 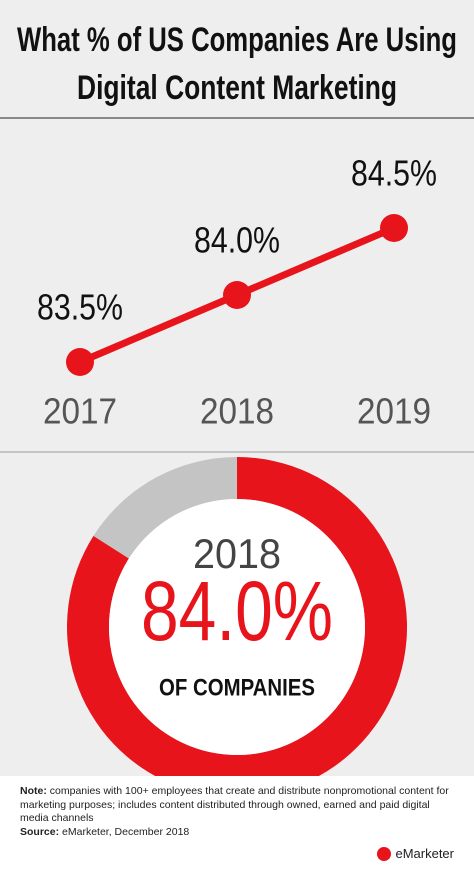 What do you see at coordinates (237, 611) in the screenshot?
I see `donut-value-label: 84.0%` at bounding box center [237, 611].